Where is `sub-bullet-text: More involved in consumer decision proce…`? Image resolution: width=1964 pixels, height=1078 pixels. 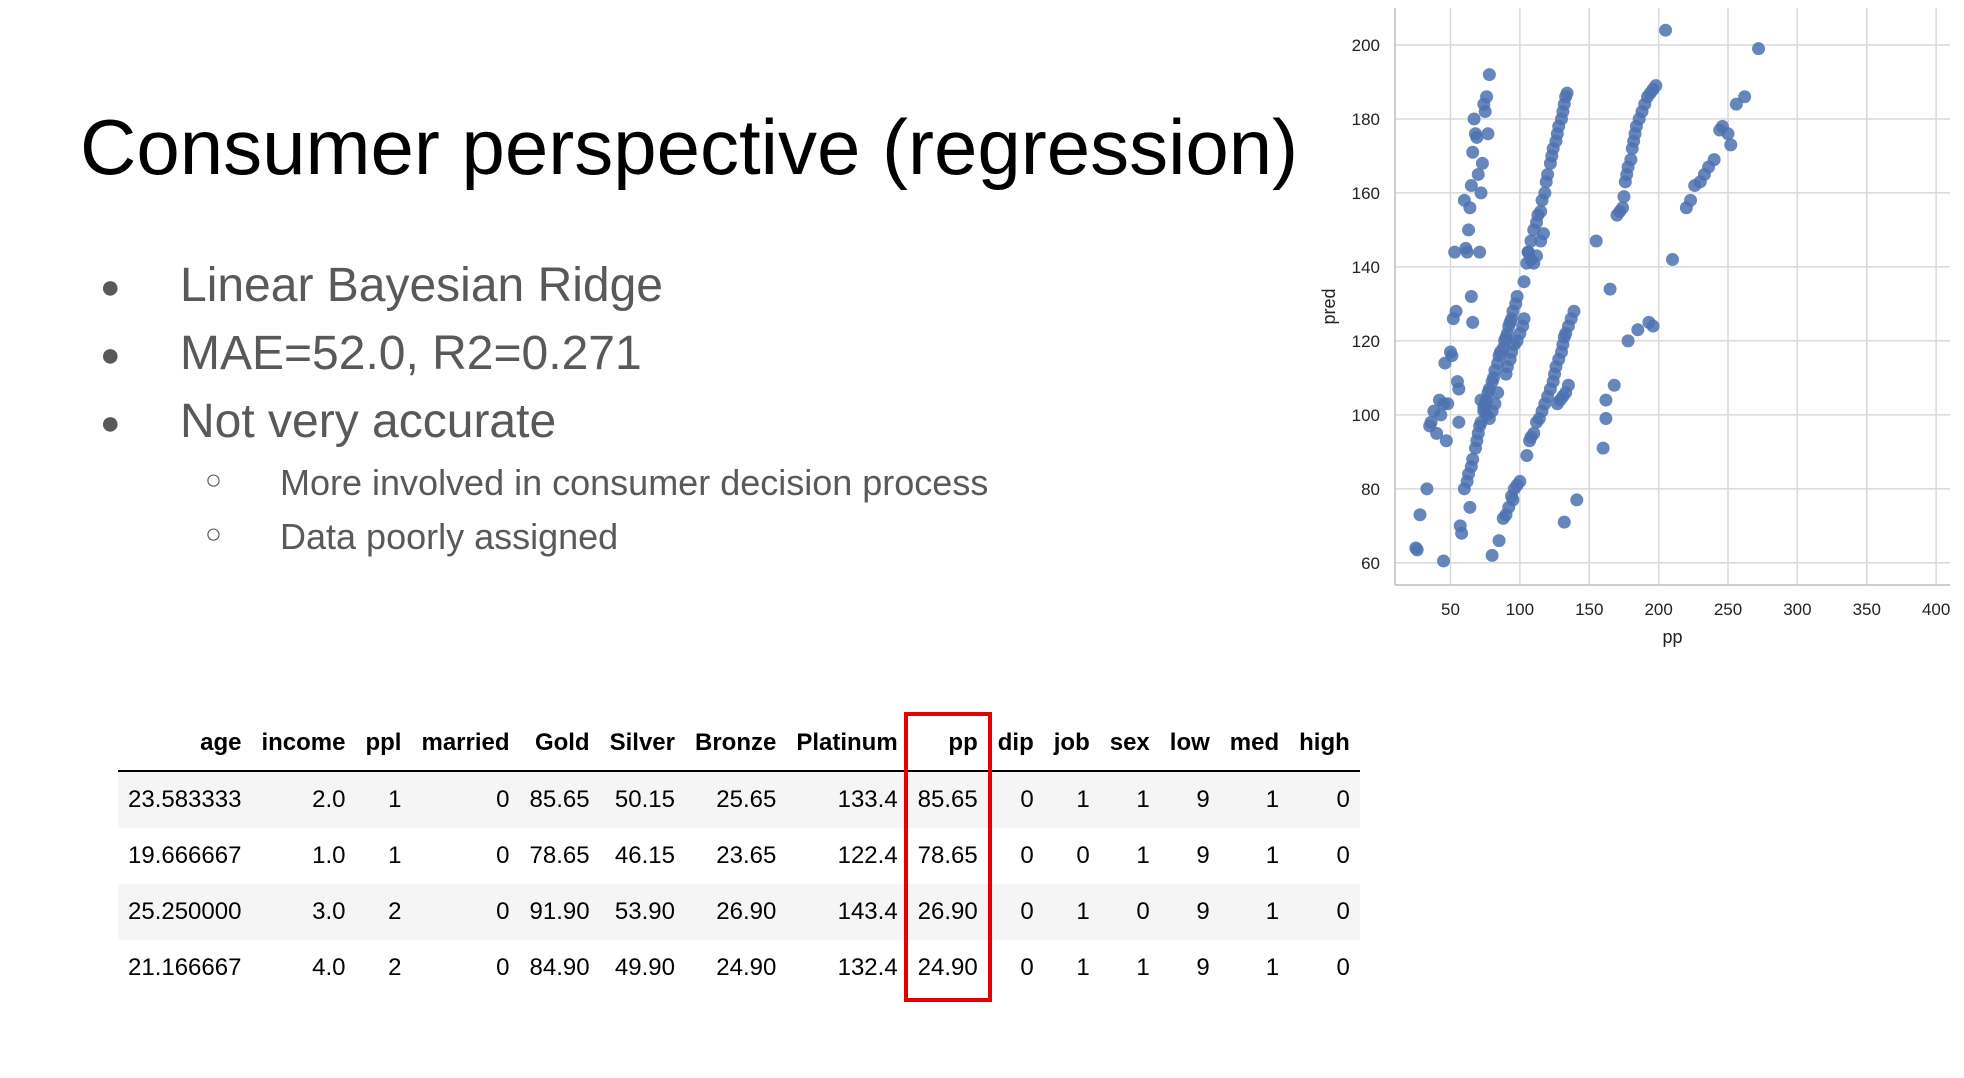
sub-bullet-text: More involved in consumer decision proce… is located at coordinates (634, 482).